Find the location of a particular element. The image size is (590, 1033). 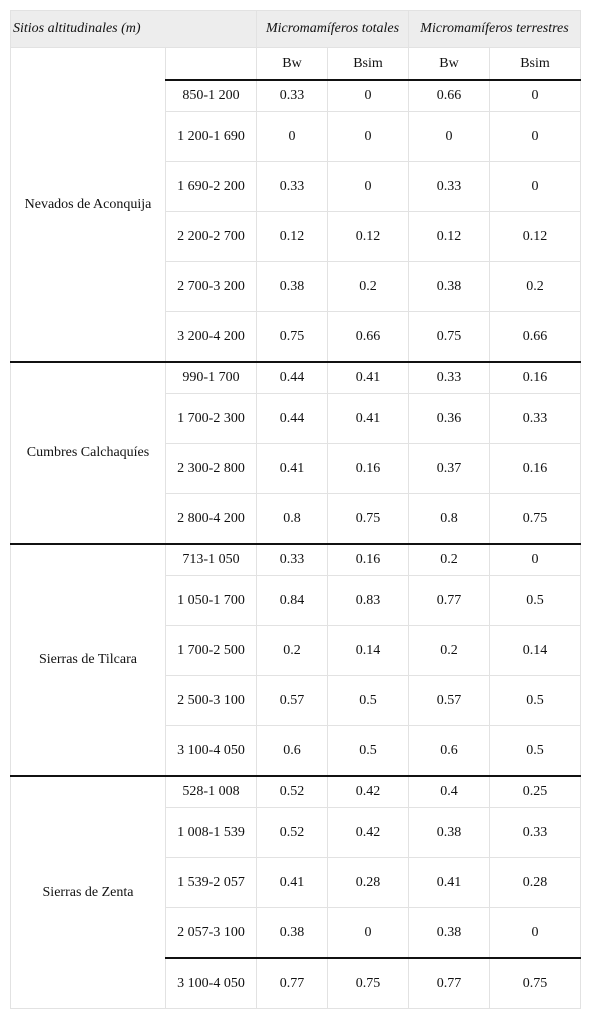

altitude-range: 1 200-1 690 is located at coordinates (211, 136).